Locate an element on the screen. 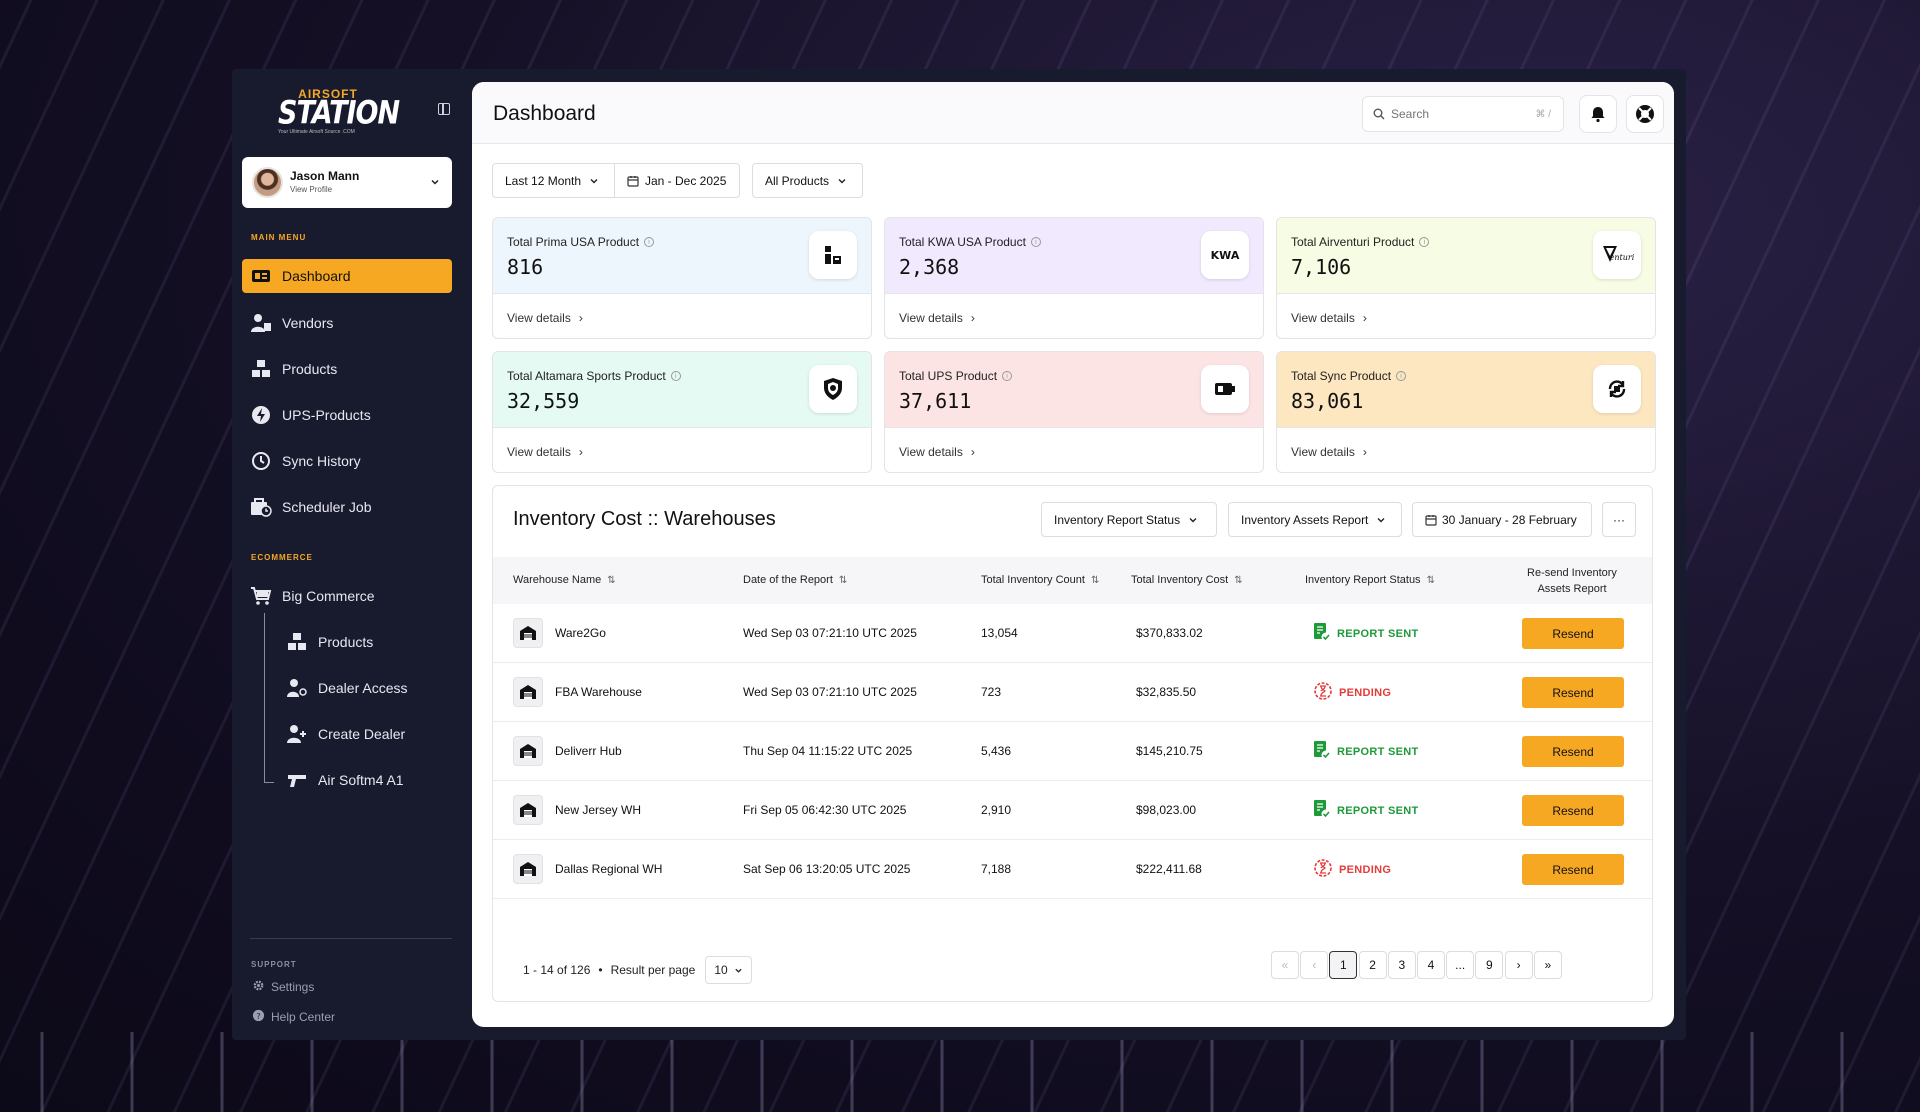  first-page-button: « is located at coordinates (1285, 965).